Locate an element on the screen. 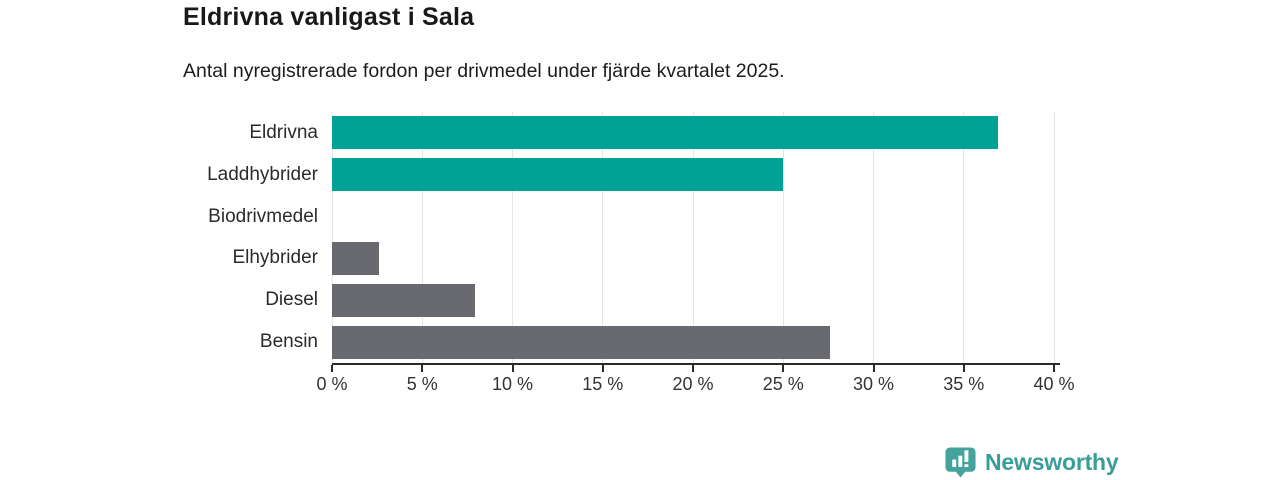 The height and width of the screenshot is (480, 1280). category-label-diesel: Diesel is located at coordinates (291, 300).